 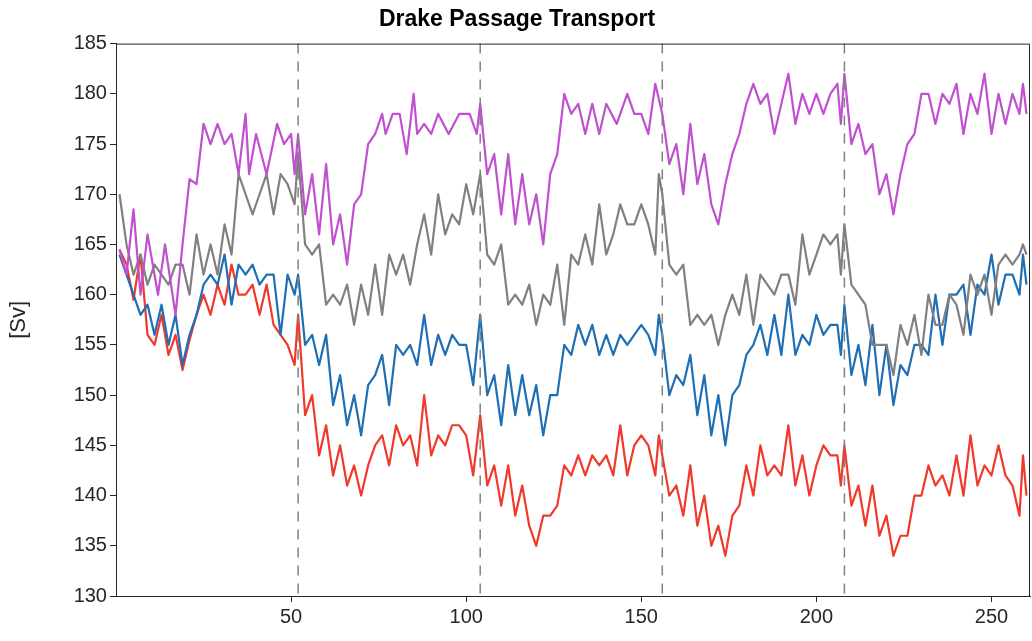 I want to click on y-tick-label: 180, so click(x=90, y=92).